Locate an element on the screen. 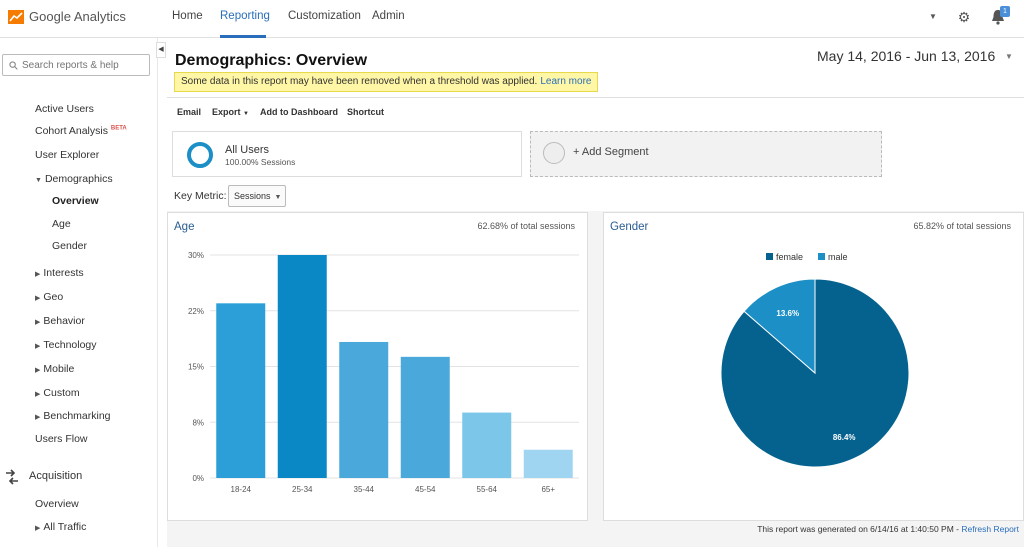  export-button: Export ▼ is located at coordinates (230, 112).